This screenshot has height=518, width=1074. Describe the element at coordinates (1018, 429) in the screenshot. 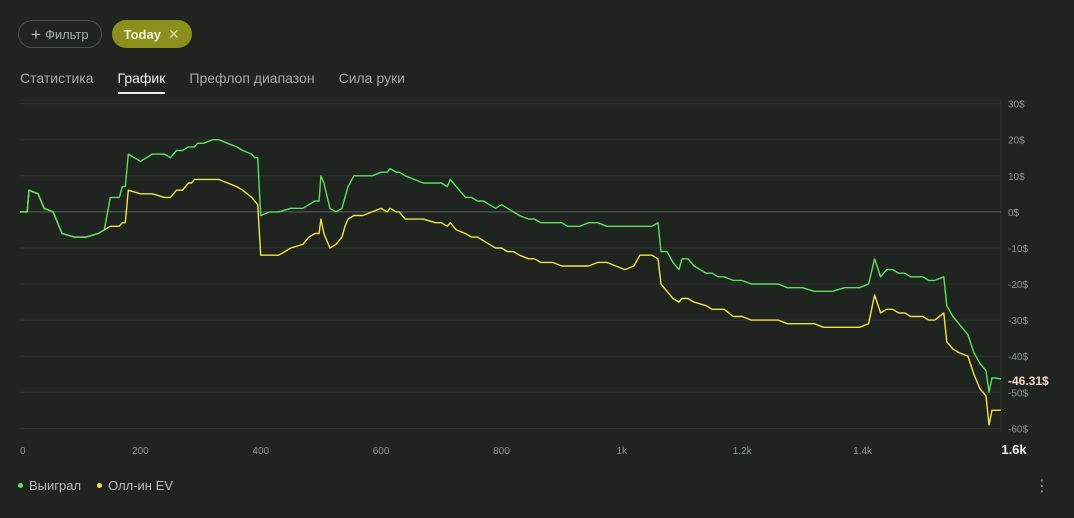

I see `y-tick-label: -60$` at that location.